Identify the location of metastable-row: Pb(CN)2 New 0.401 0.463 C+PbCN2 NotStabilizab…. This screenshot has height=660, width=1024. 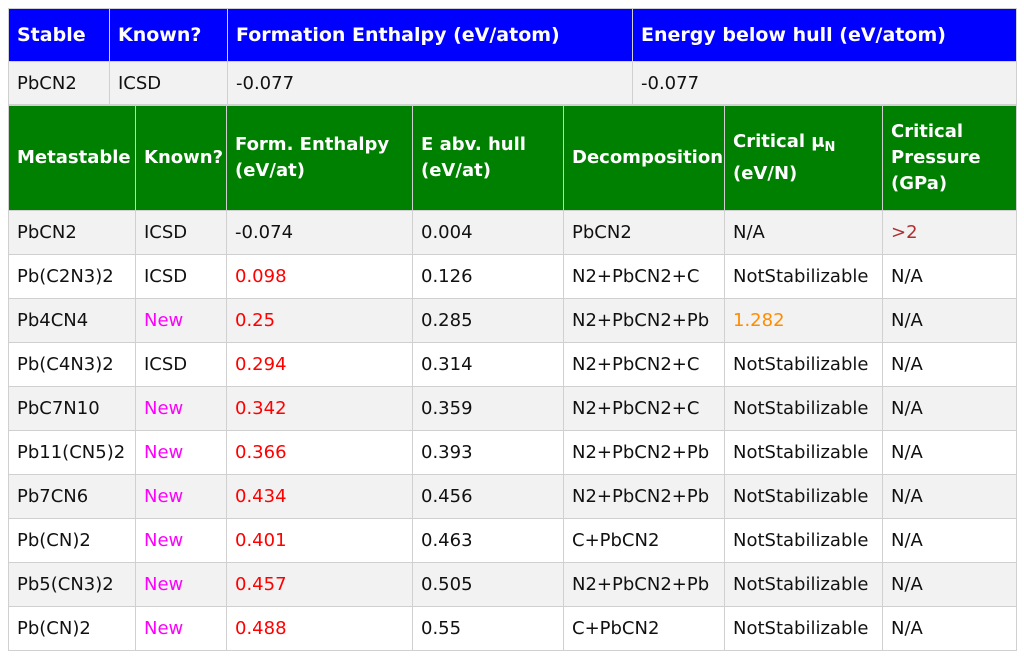
(512, 540).